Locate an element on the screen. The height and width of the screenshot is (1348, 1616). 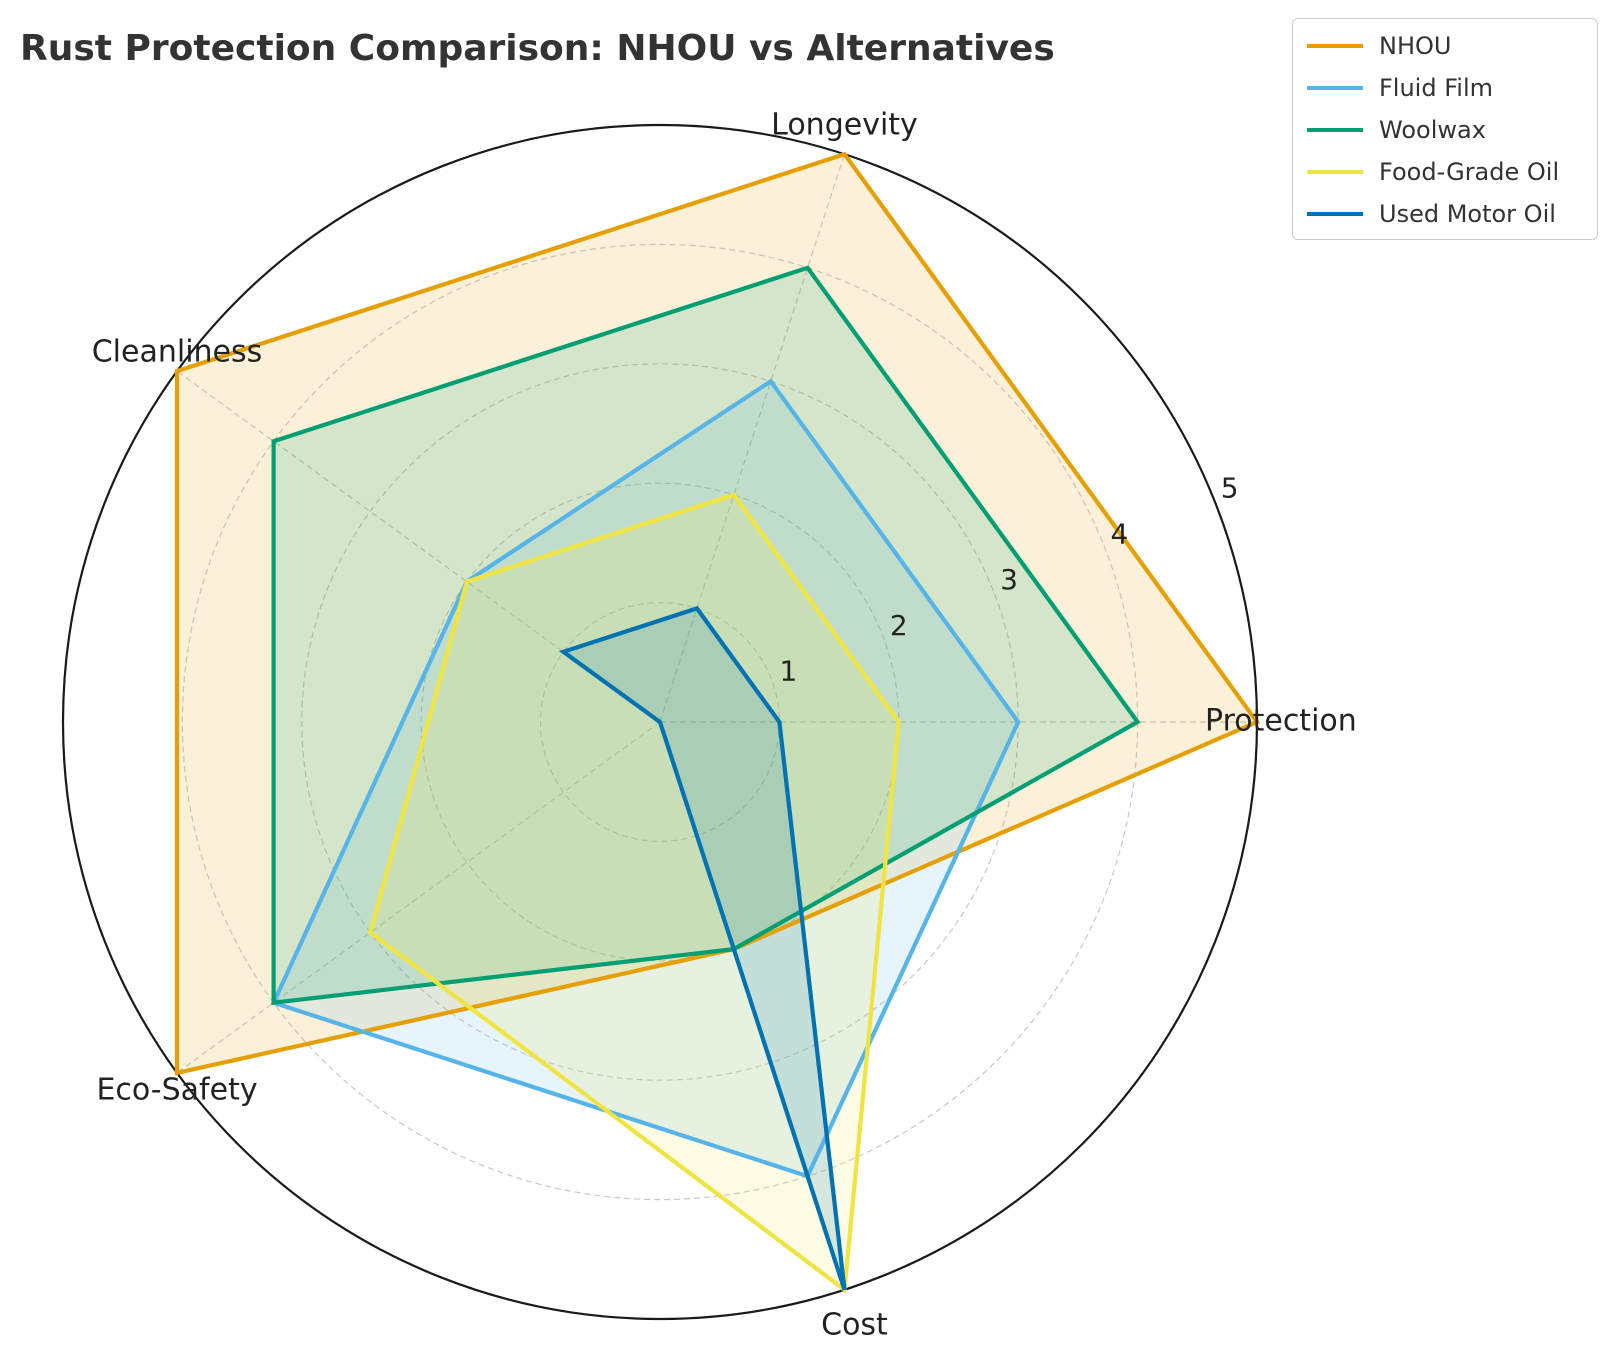
legend-label: Woolwax is located at coordinates (1432, 130).